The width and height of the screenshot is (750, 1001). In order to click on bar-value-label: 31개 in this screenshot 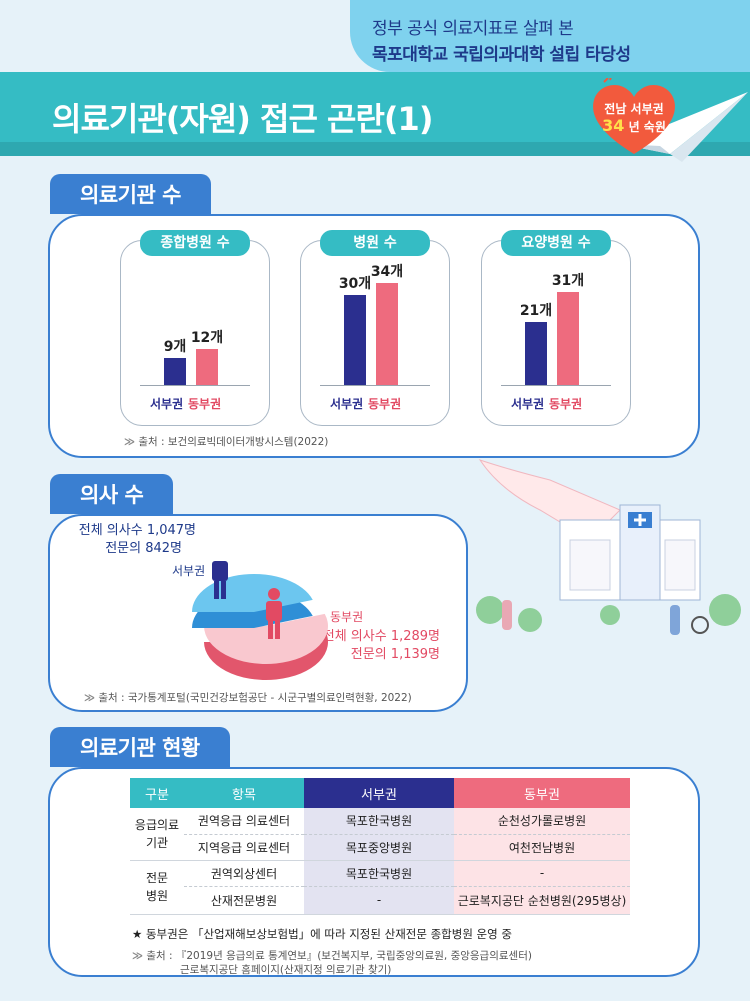, I will do `click(568, 281)`.